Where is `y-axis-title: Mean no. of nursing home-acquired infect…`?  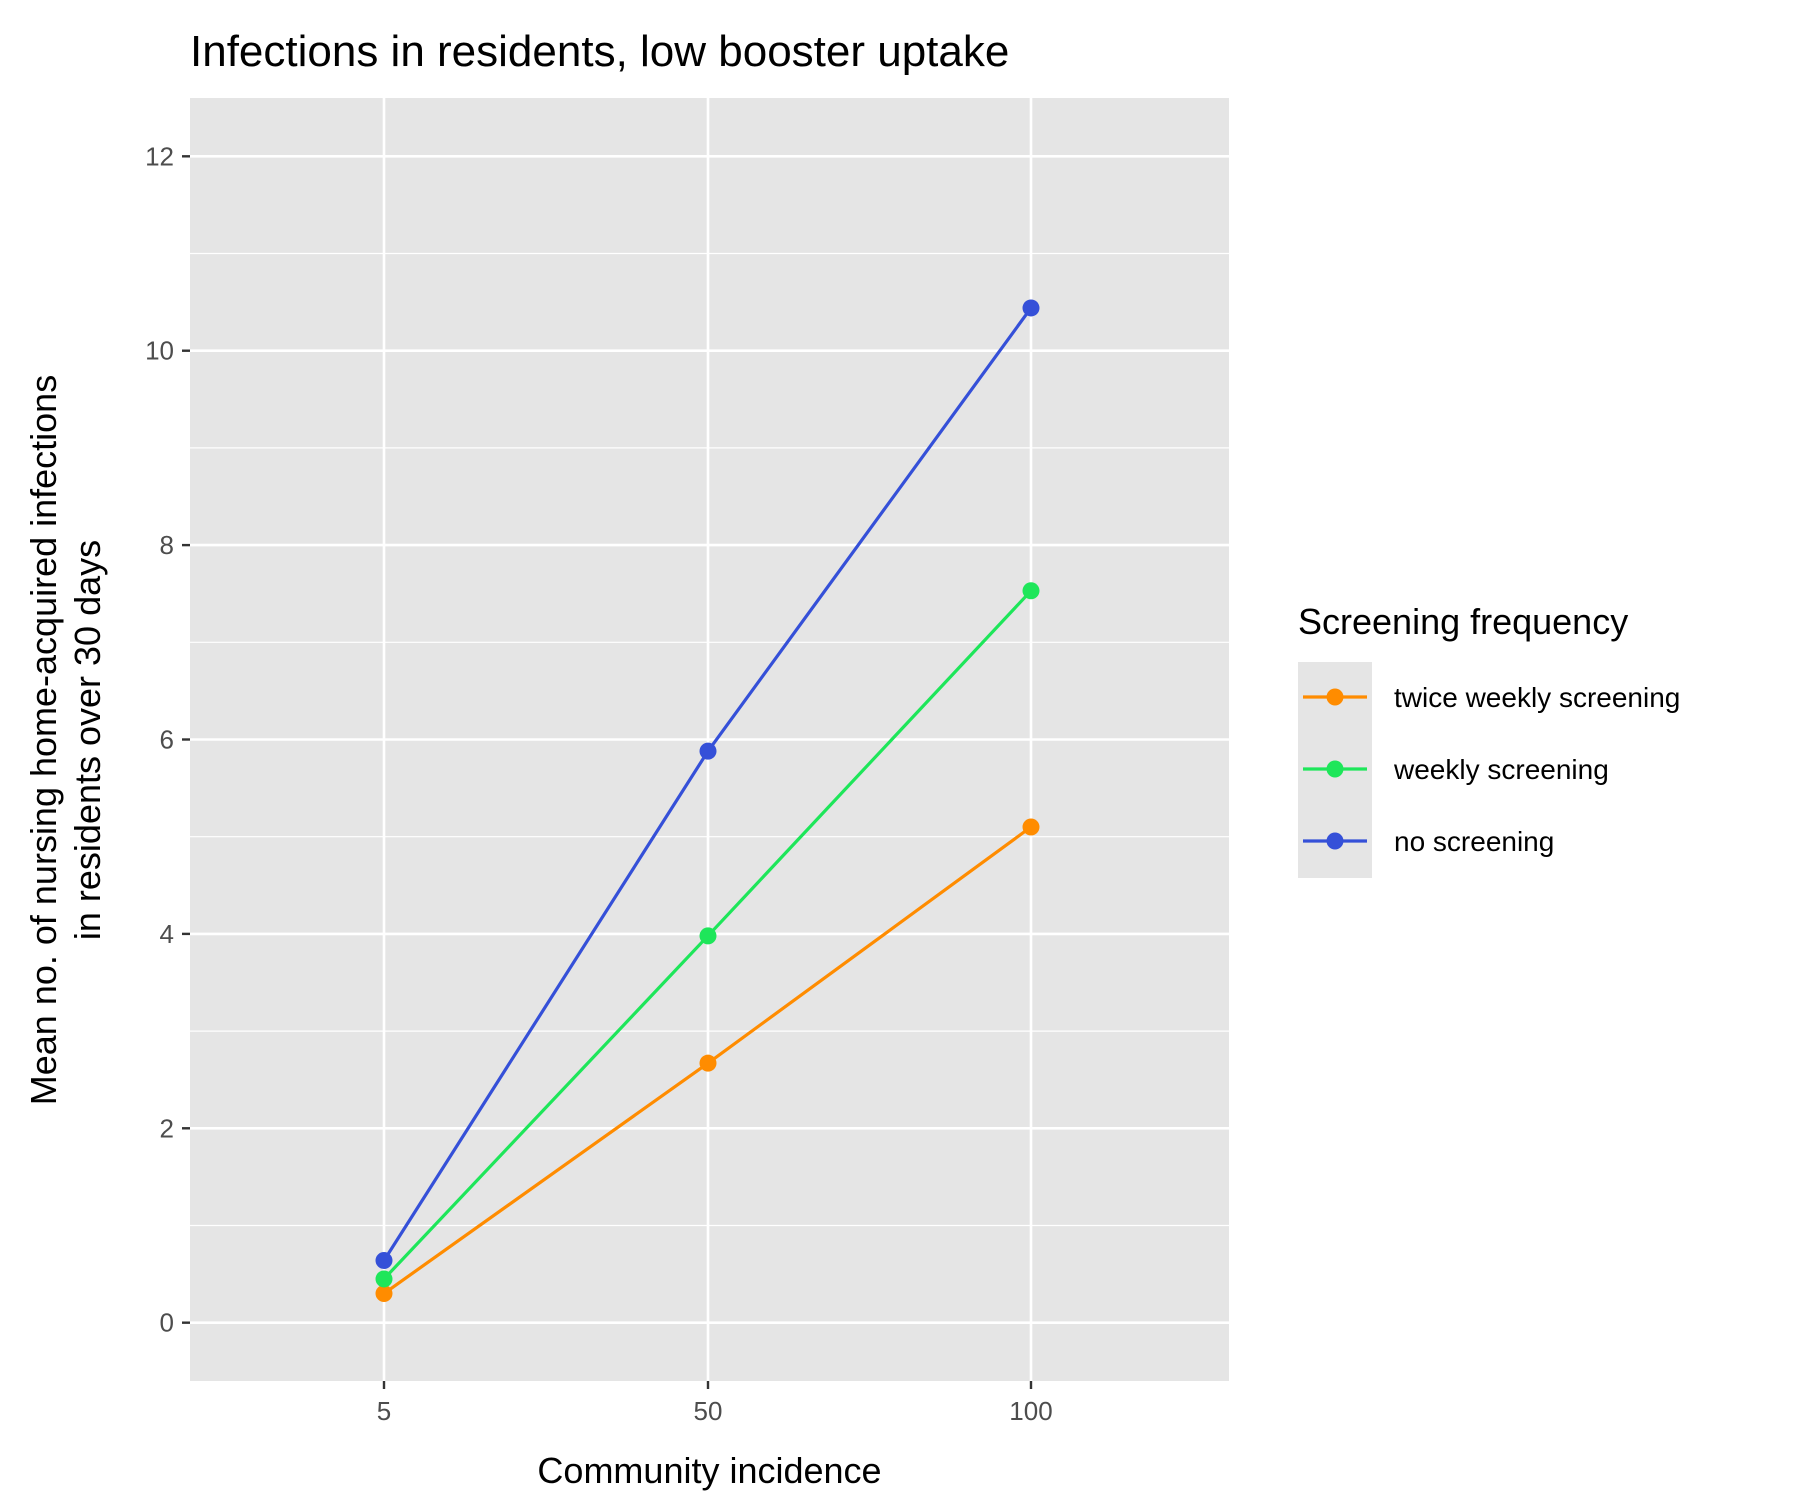 y-axis-title: Mean no. of nursing home-acquired infect… is located at coordinates (65, 740).